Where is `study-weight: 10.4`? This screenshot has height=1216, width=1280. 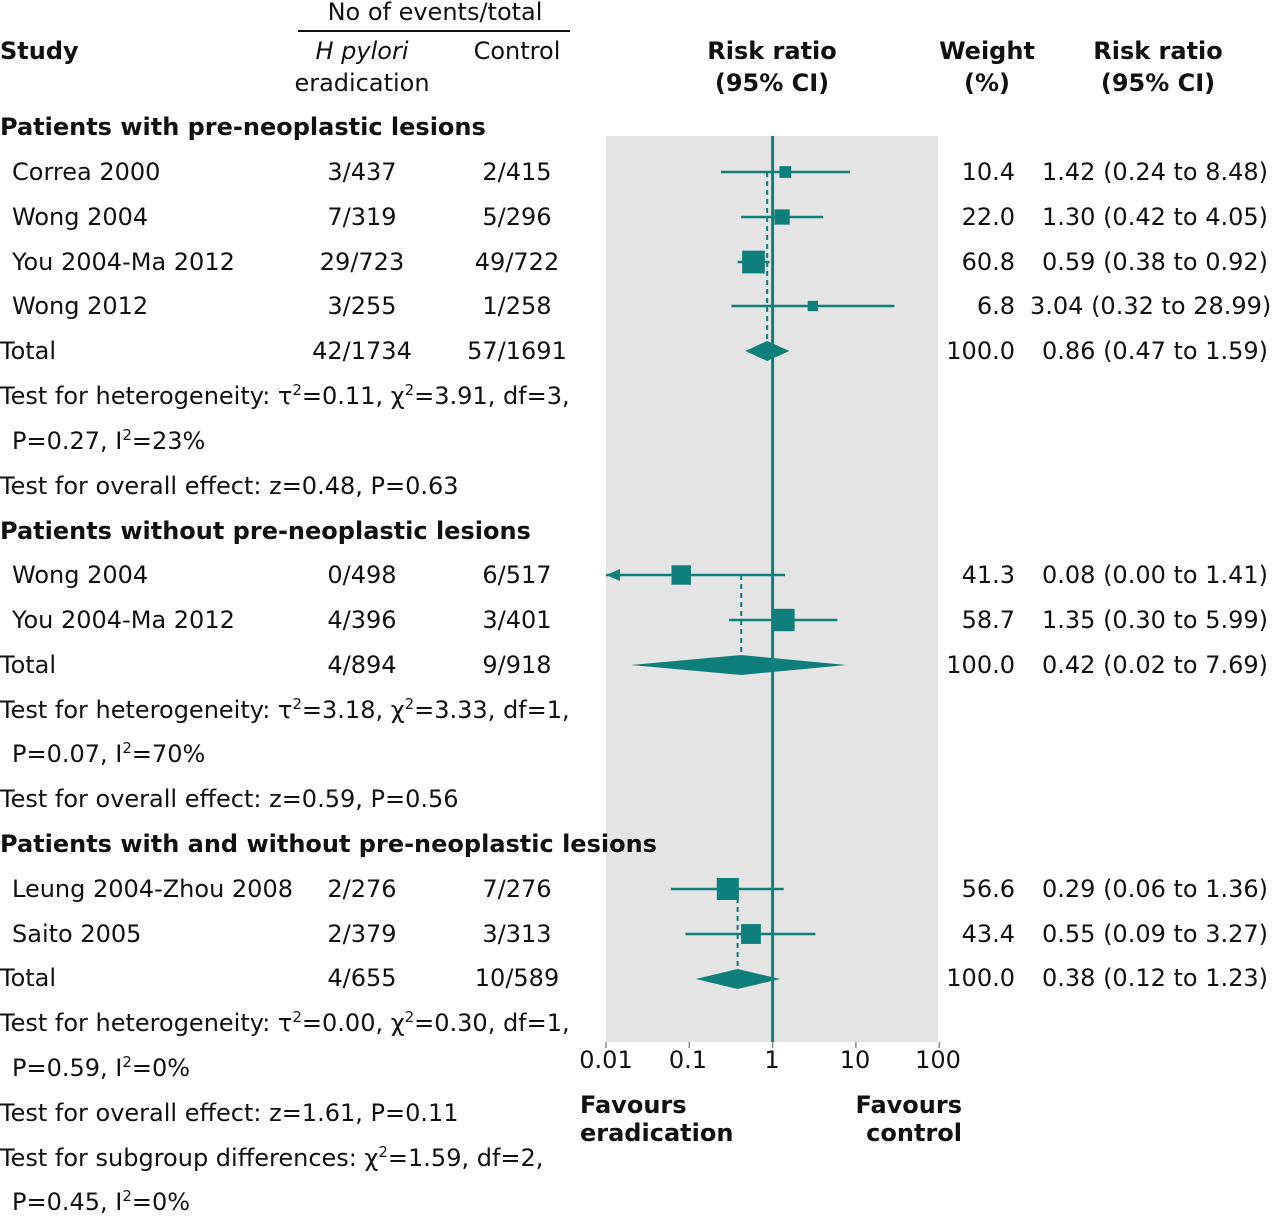 study-weight: 10.4 is located at coordinates (988, 172).